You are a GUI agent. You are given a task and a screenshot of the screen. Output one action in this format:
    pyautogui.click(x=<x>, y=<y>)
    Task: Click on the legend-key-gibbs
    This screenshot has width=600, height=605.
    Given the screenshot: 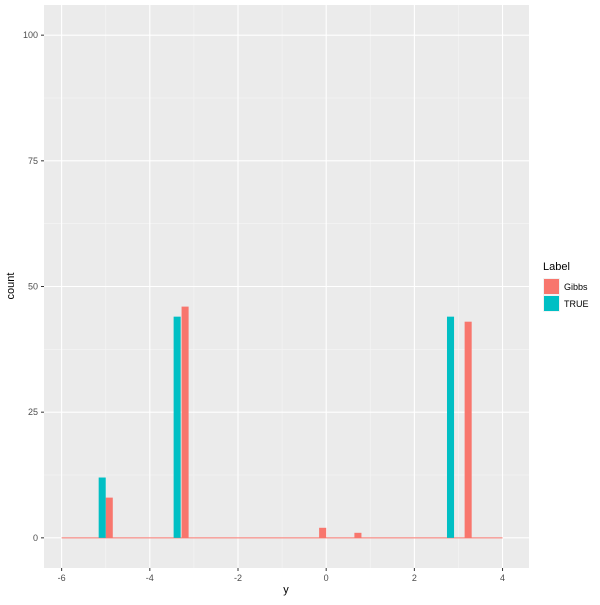 What is the action you would take?
    pyautogui.click(x=551, y=286)
    